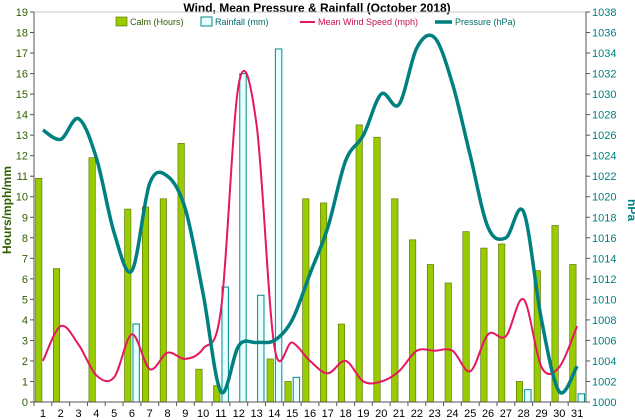  What do you see at coordinates (22, 198) in the screenshot?
I see `y-tick-label: 10` at bounding box center [22, 198].